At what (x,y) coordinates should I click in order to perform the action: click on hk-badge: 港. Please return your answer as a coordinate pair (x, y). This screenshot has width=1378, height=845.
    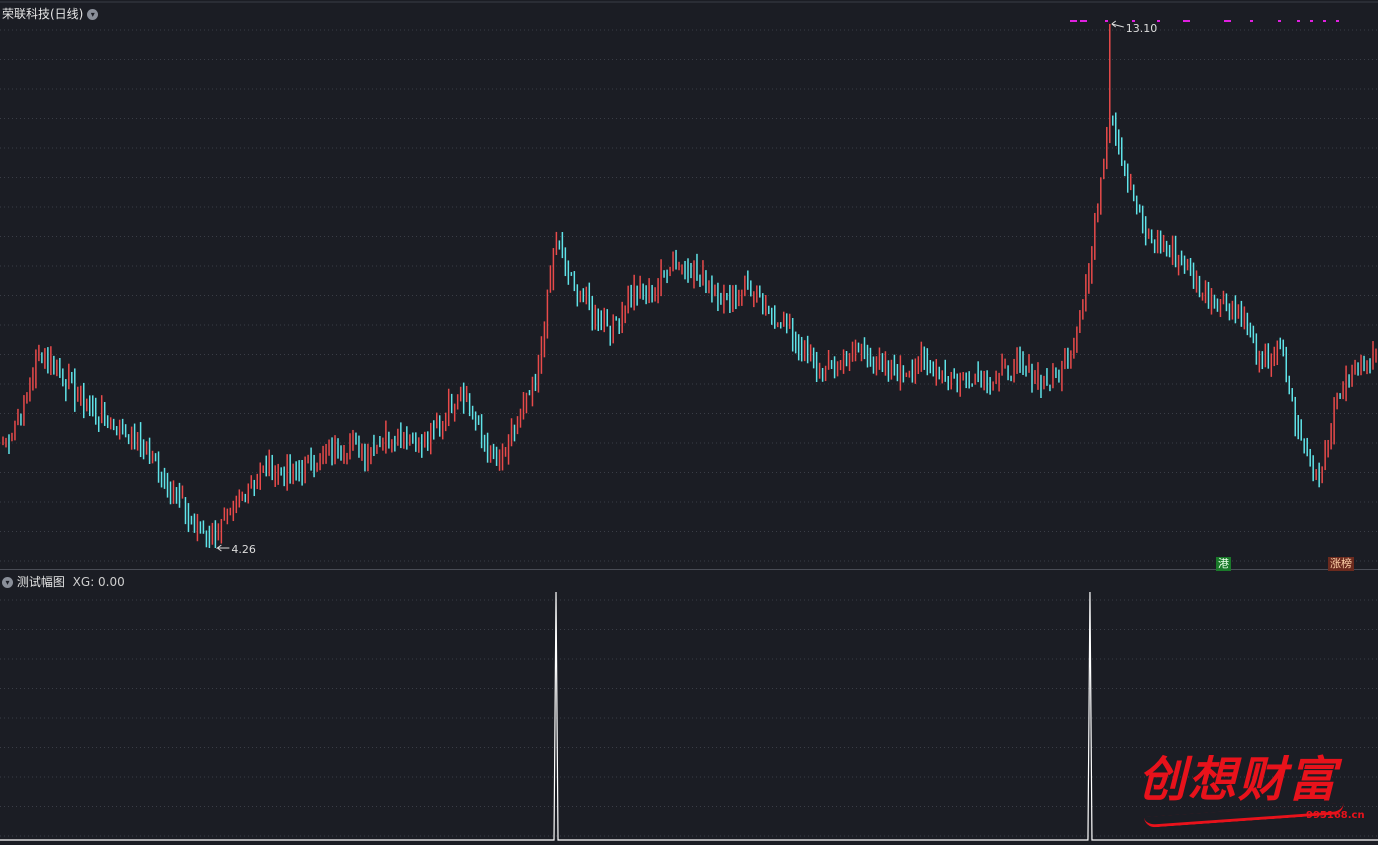
    Looking at the image, I should click on (1223, 564).